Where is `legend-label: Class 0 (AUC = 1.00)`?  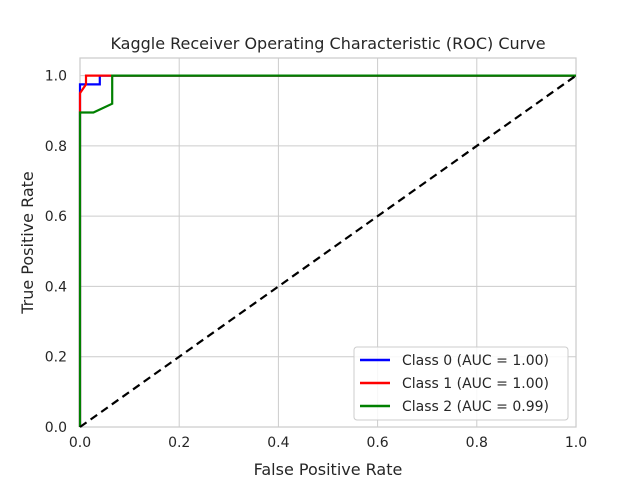
legend-label: Class 0 (AUC = 1.00) is located at coordinates (475, 361).